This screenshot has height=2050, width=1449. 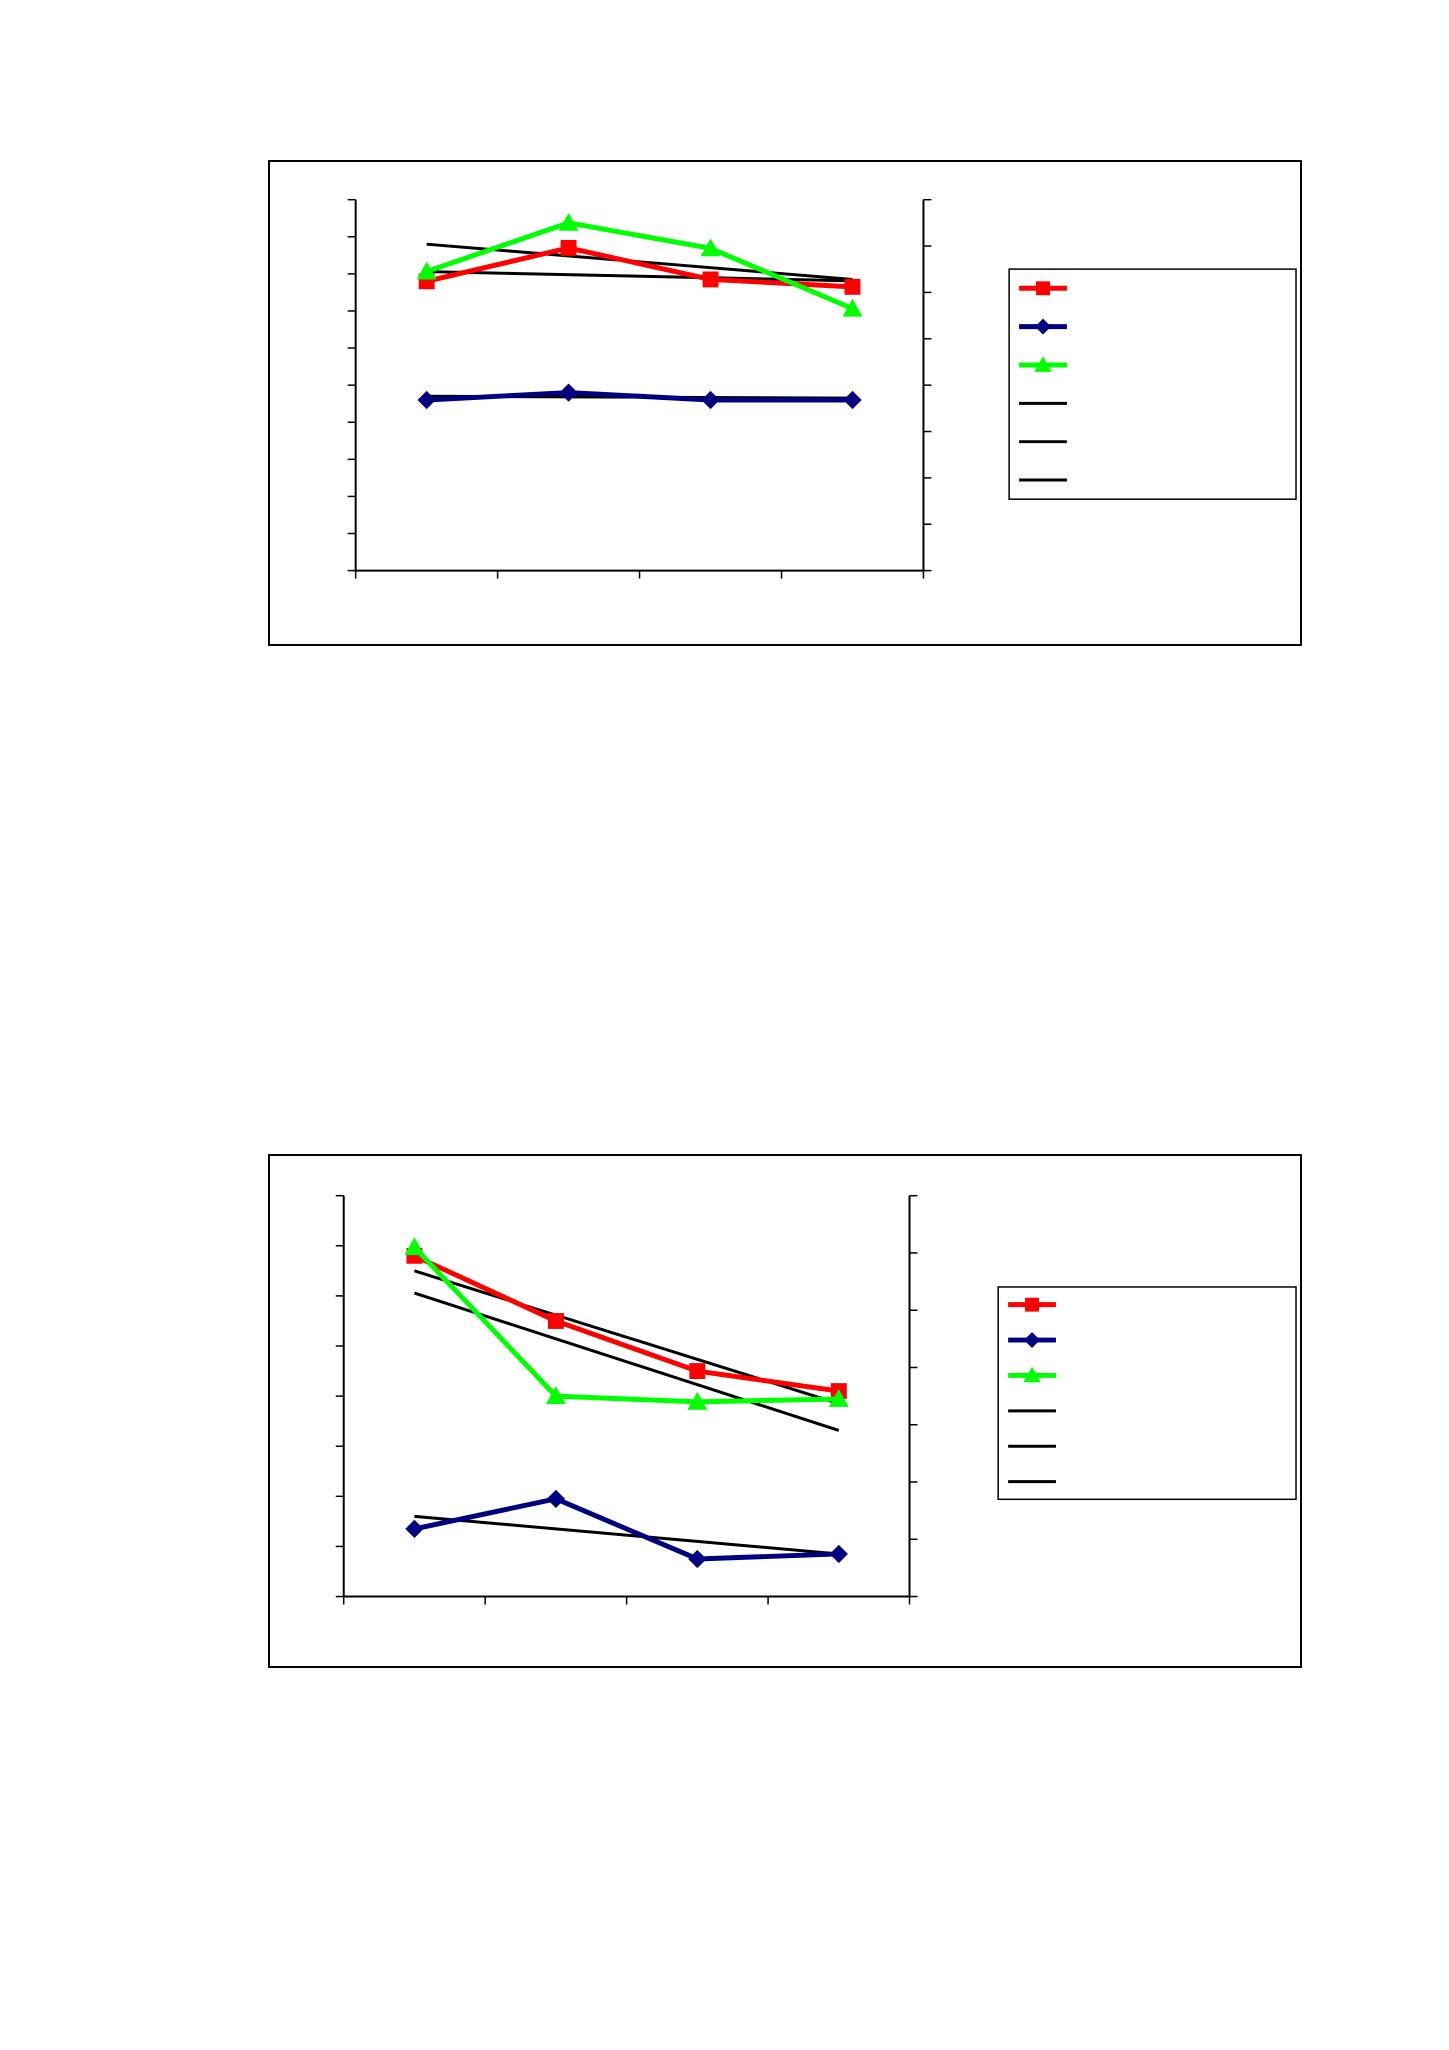 I want to click on chart-1-svg, so click(x=822, y=388).